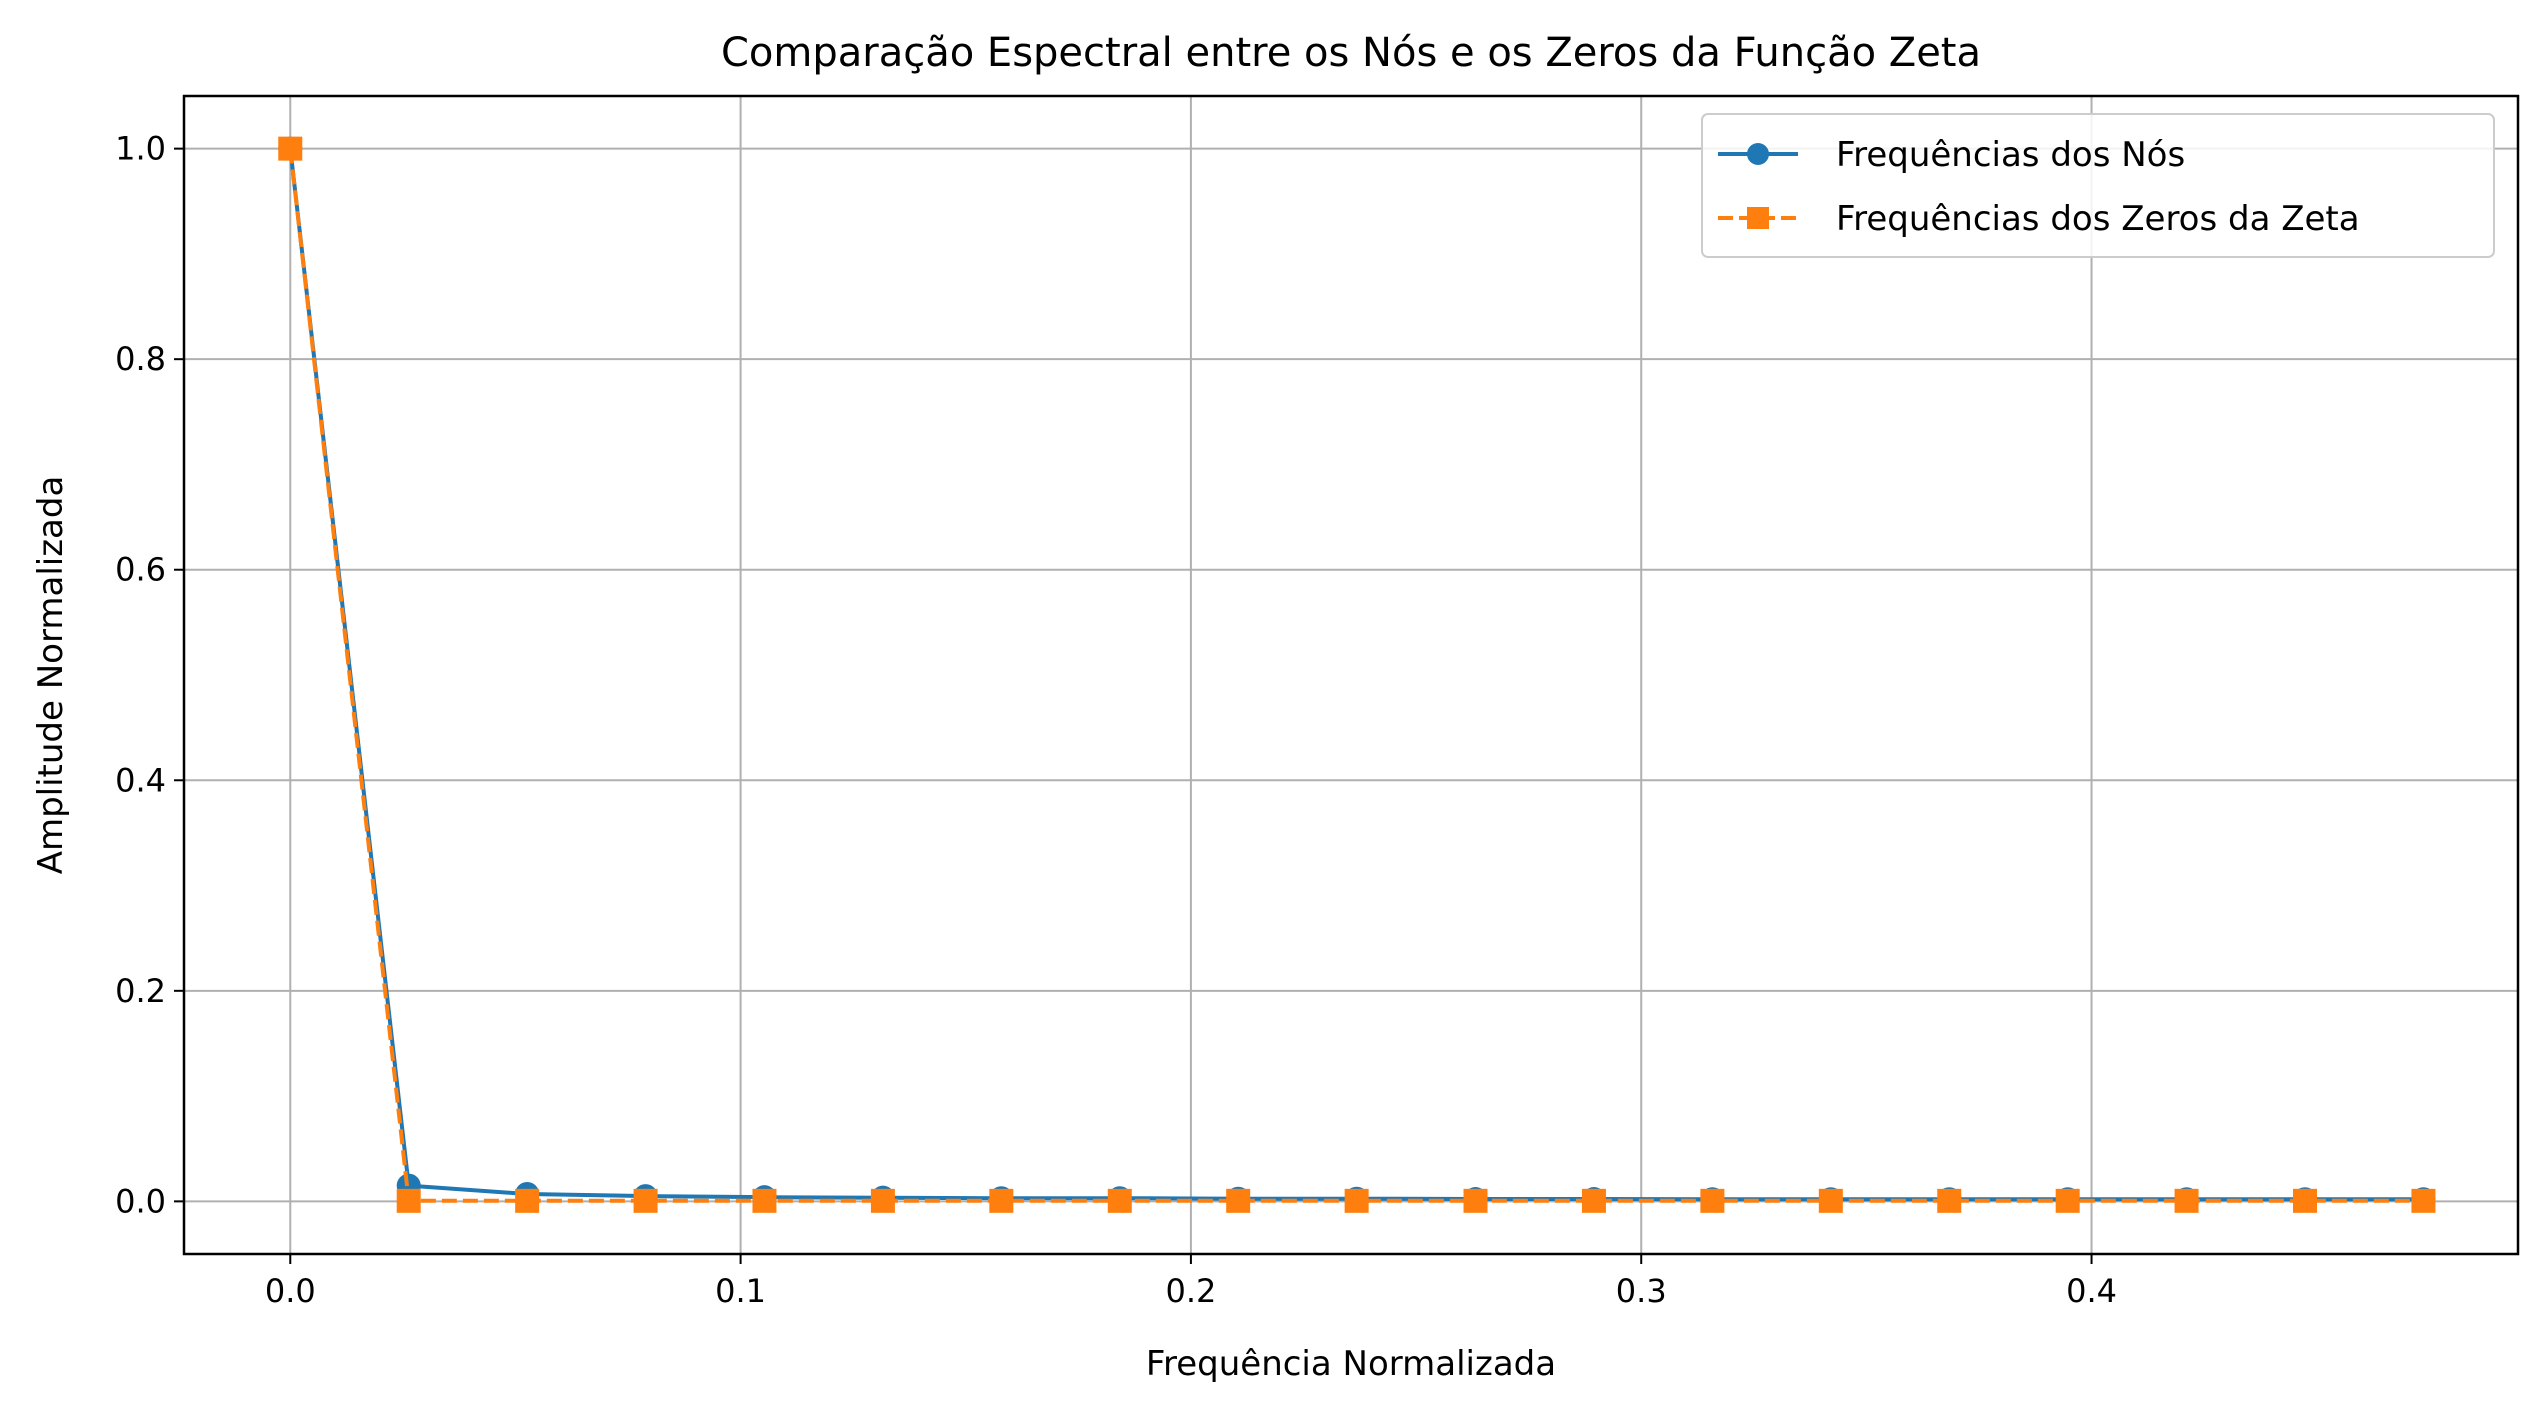 The width and height of the screenshot is (2539, 1411). What do you see at coordinates (51, 675) in the screenshot?
I see `y-axis-label: Amplitude Normalizada` at bounding box center [51, 675].